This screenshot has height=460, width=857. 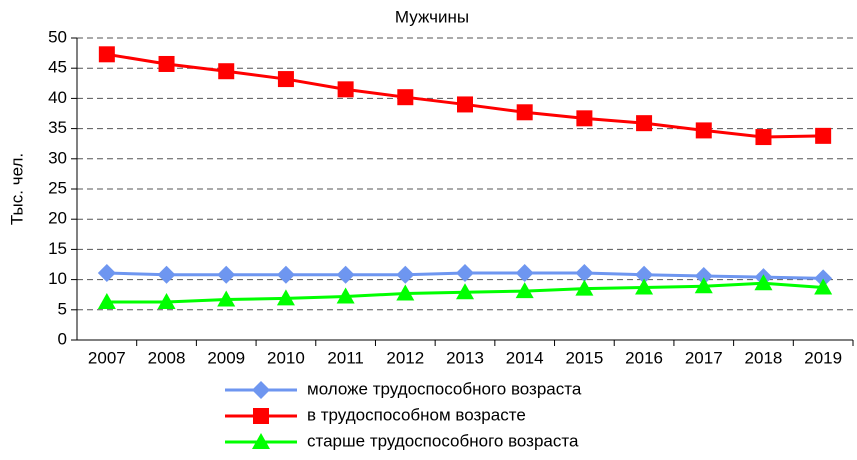 I want to click on x-tick-label: 2009, so click(x=226, y=357).